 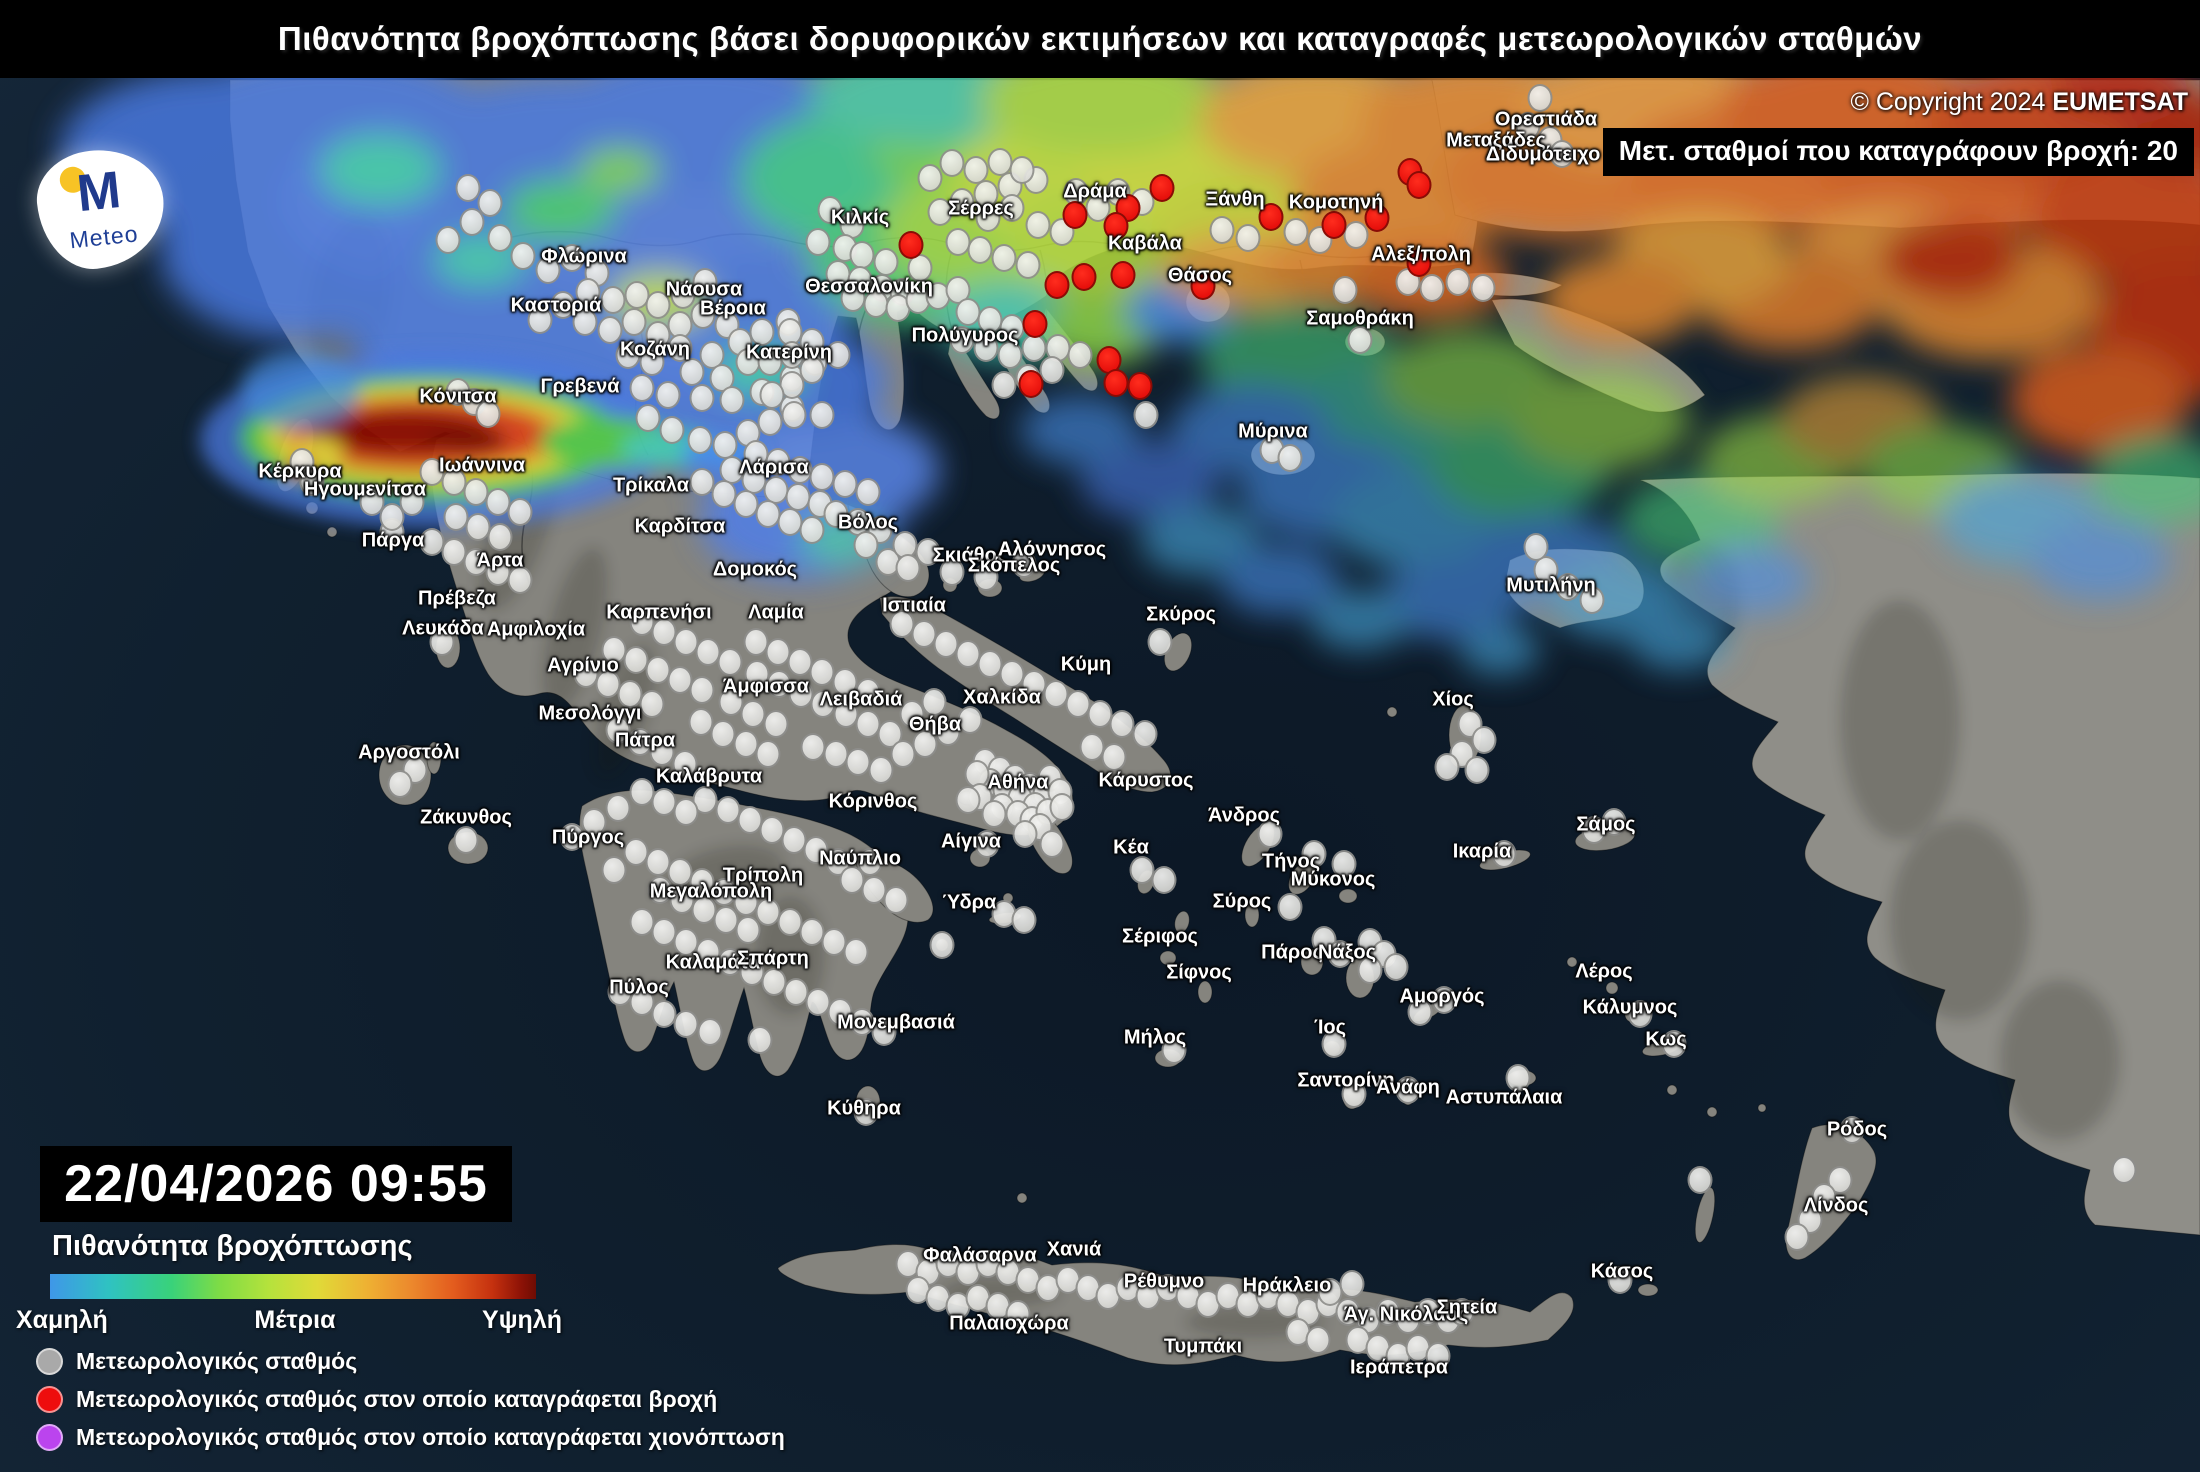 I want to click on legend-title: Πιθανότητα βροχόπτωσης, so click(x=232, y=1246).